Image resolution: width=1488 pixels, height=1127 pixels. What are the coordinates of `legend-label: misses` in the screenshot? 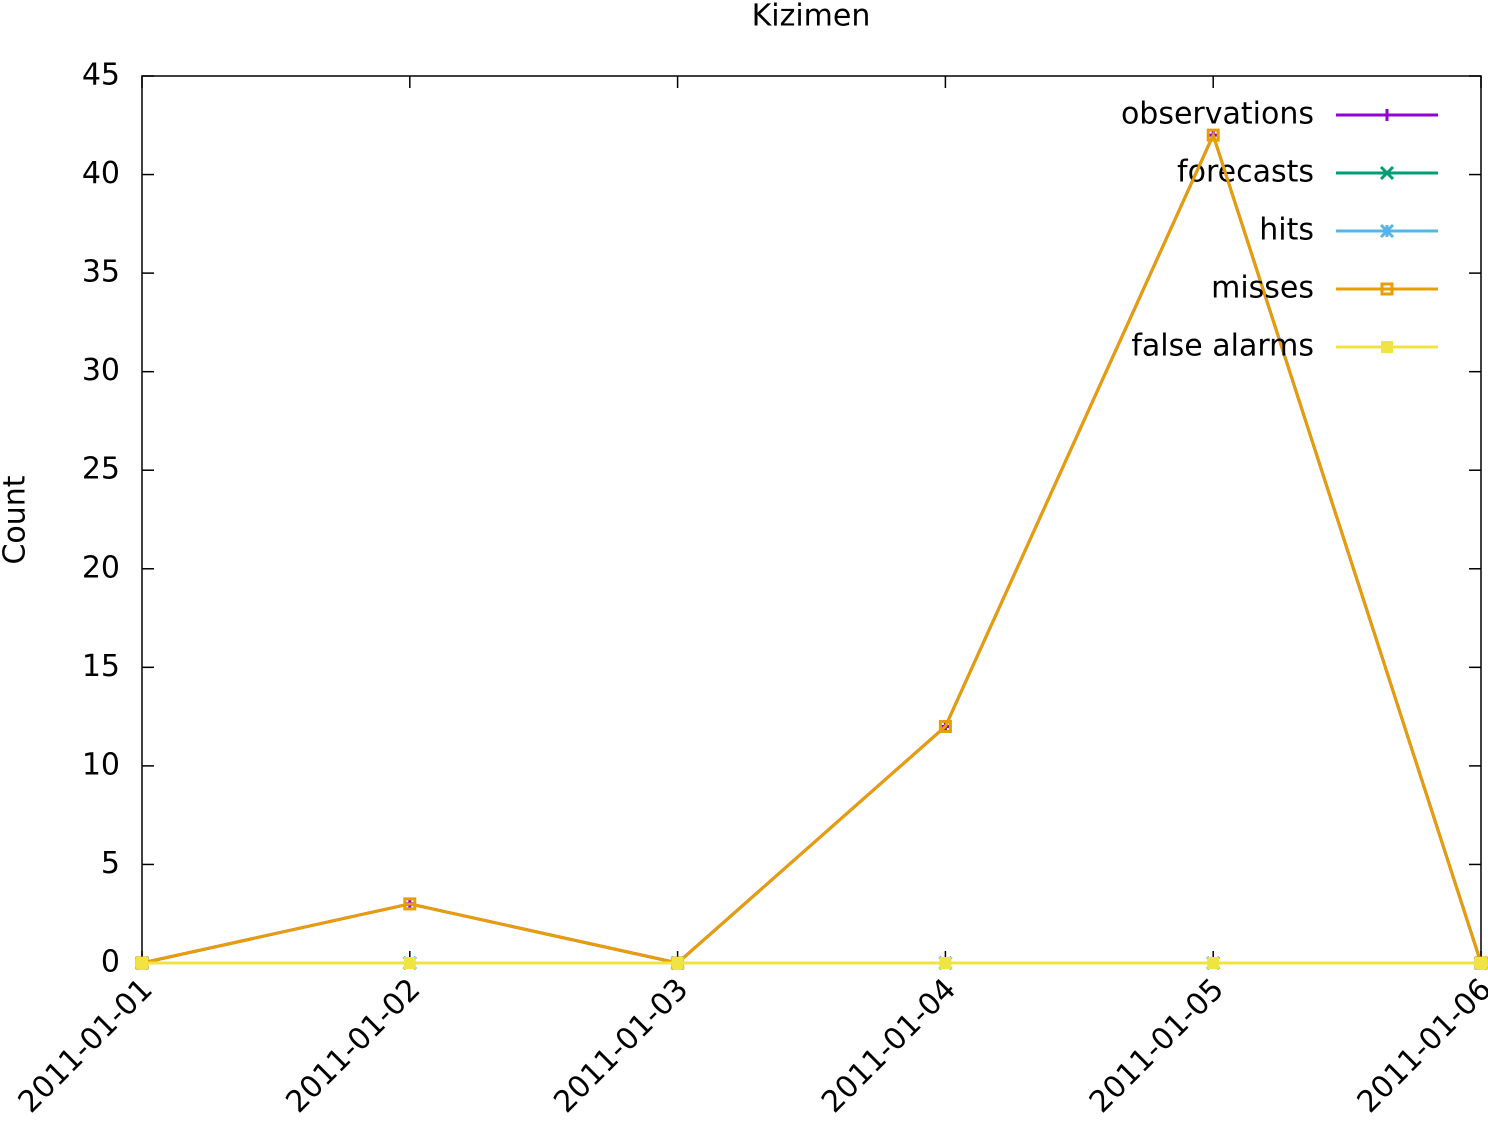 It's located at (1262, 288).